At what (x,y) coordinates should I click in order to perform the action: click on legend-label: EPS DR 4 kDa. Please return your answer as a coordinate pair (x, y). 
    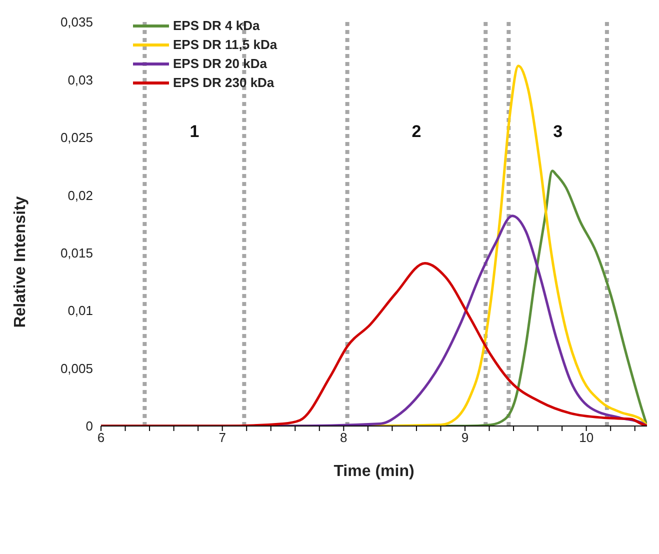
    Looking at the image, I should click on (216, 26).